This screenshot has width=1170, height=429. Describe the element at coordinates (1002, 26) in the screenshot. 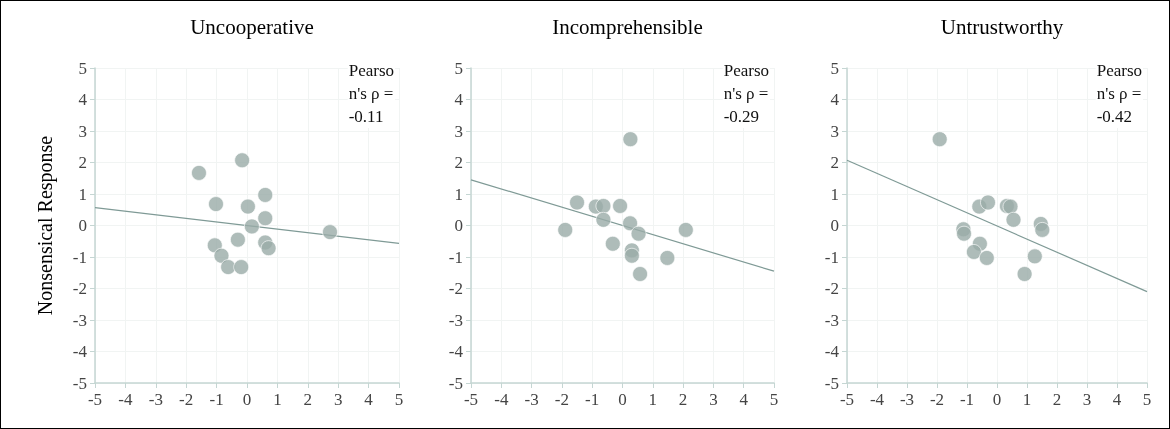

I see `chart-title: Untrustworthy` at that location.